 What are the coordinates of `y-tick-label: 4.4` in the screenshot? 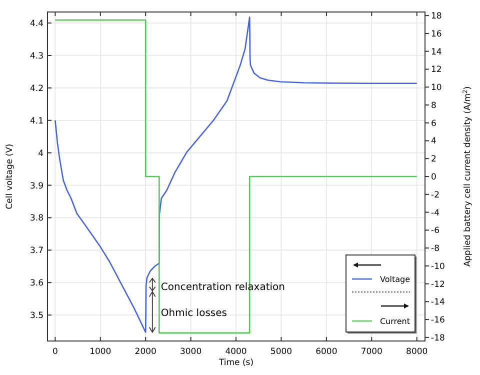 It's located at (37, 24).